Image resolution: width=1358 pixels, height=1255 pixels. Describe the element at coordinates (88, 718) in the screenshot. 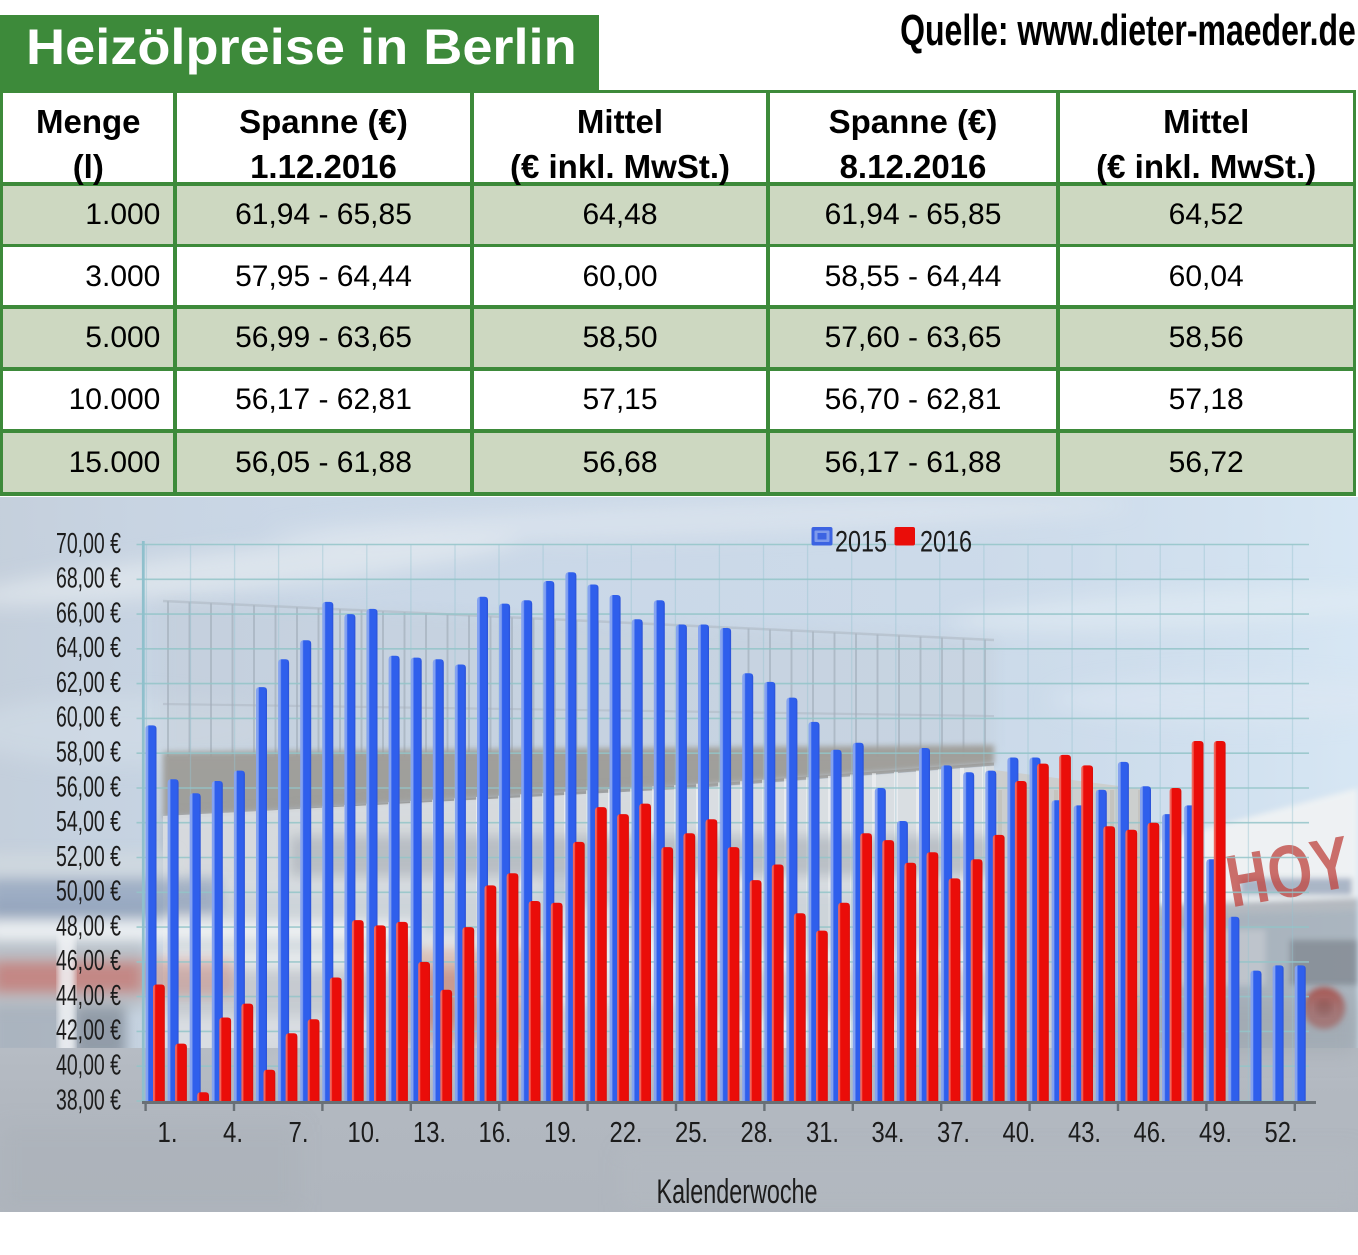

I see `svg-text: 60,00 €` at that location.